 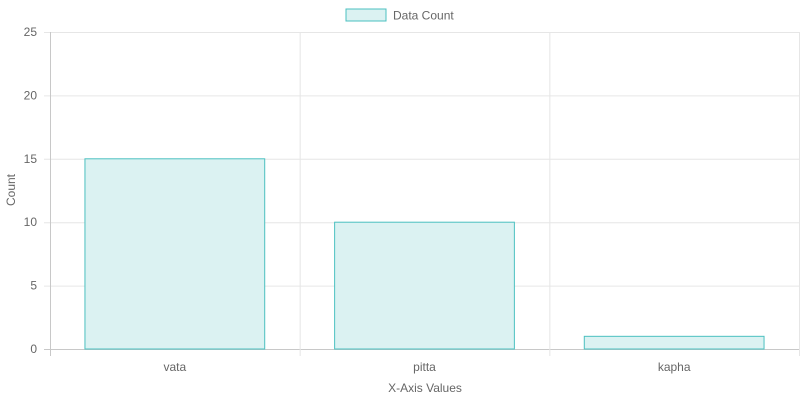 I want to click on legend-label: Data Count, so click(x=423, y=16).